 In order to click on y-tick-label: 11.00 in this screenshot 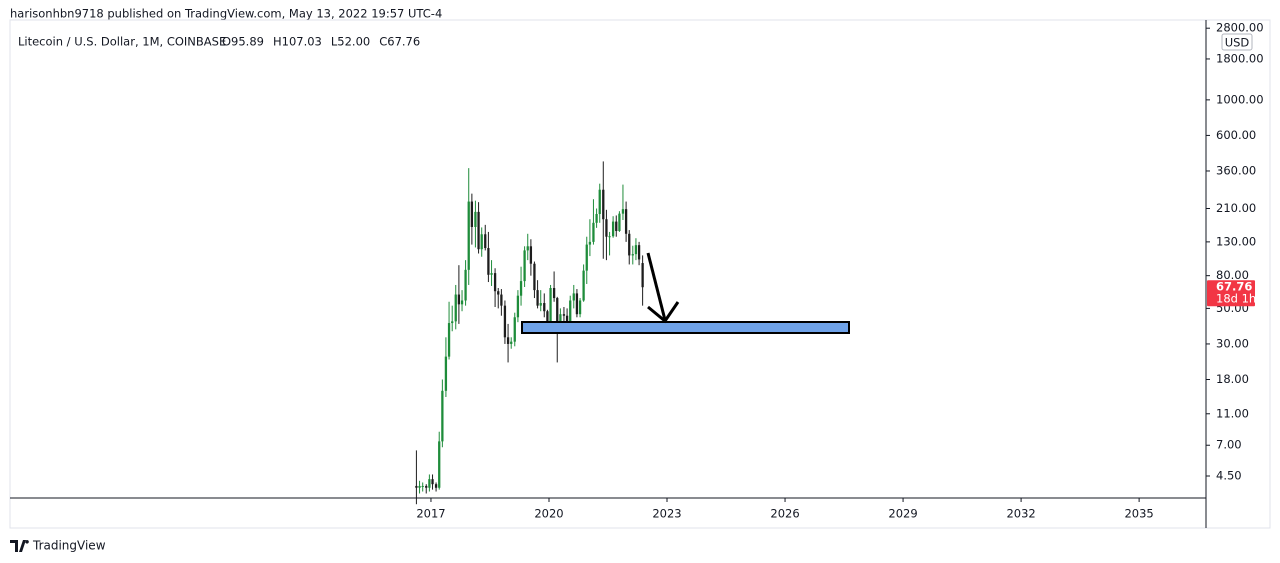, I will do `click(1232, 413)`.